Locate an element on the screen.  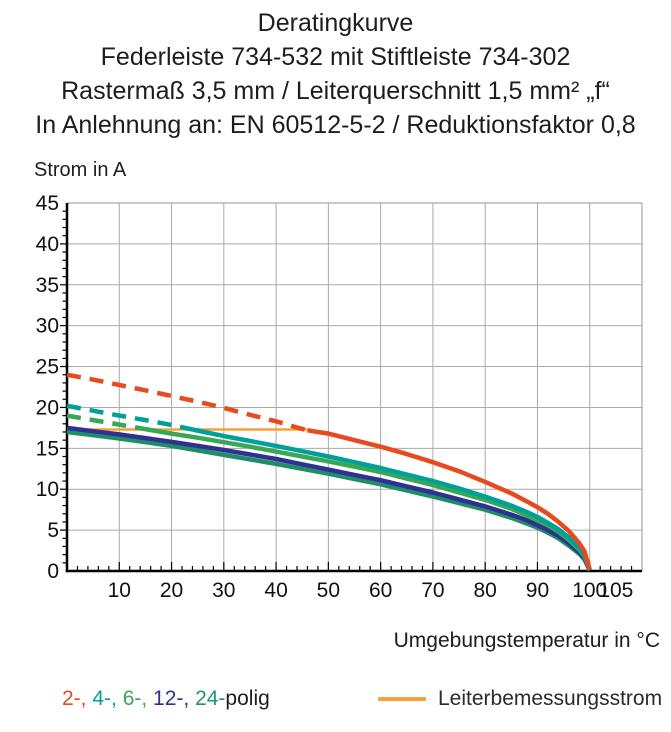
curve-dashed-4-polig is located at coordinates (129, 417).